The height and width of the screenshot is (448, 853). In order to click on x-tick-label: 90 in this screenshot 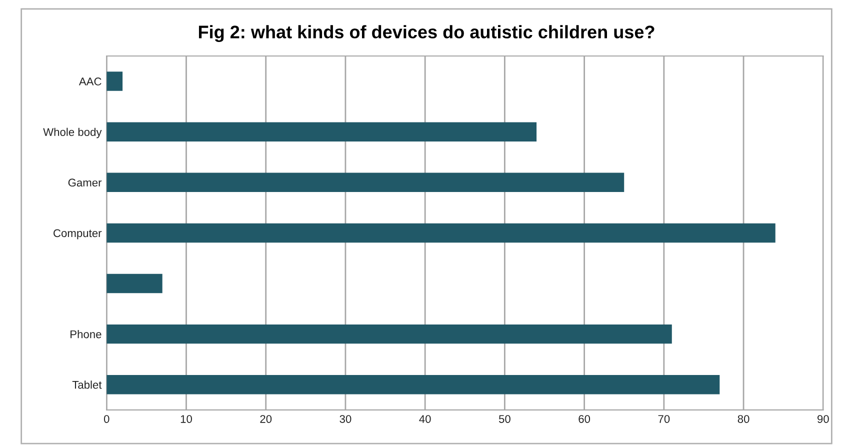, I will do `click(823, 419)`.